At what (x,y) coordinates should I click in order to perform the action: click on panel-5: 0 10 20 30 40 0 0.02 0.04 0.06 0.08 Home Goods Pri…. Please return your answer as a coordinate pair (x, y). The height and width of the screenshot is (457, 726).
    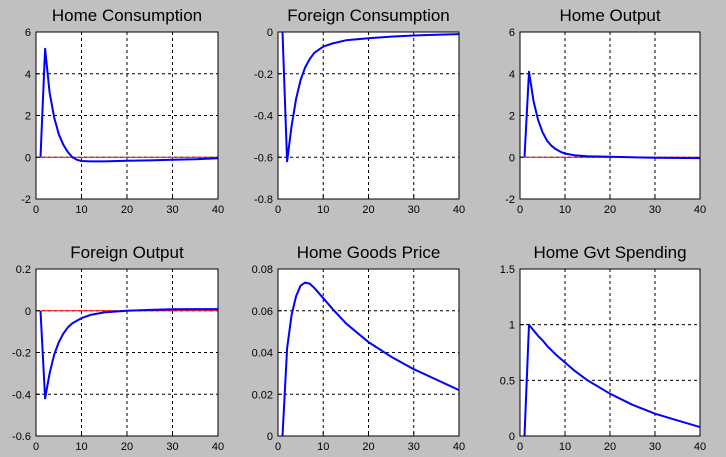
    Looking at the image, I should click on (359, 348).